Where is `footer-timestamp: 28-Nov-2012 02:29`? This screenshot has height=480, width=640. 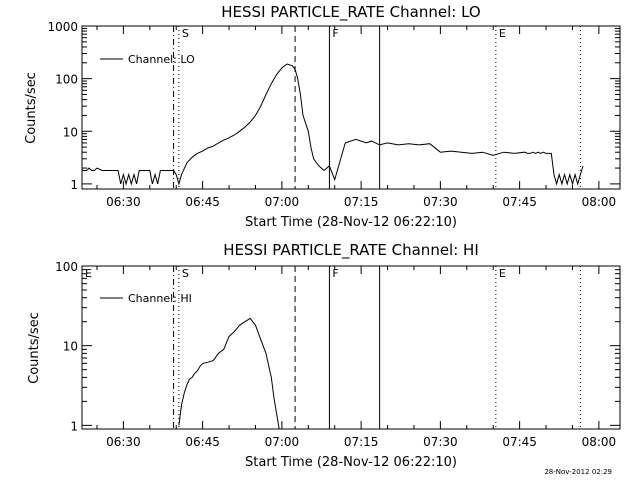 footer-timestamp: 28-Nov-2012 02:29 is located at coordinates (578, 472).